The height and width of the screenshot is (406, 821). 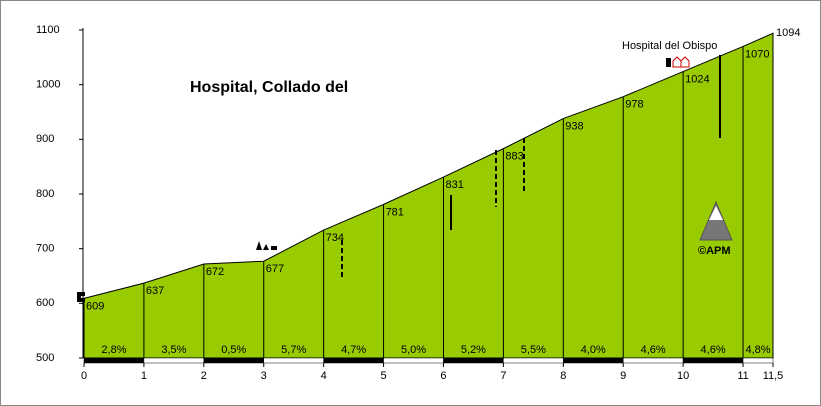 What do you see at coordinates (113, 350) in the screenshot?
I see `segment-label: 2,8%` at bounding box center [113, 350].